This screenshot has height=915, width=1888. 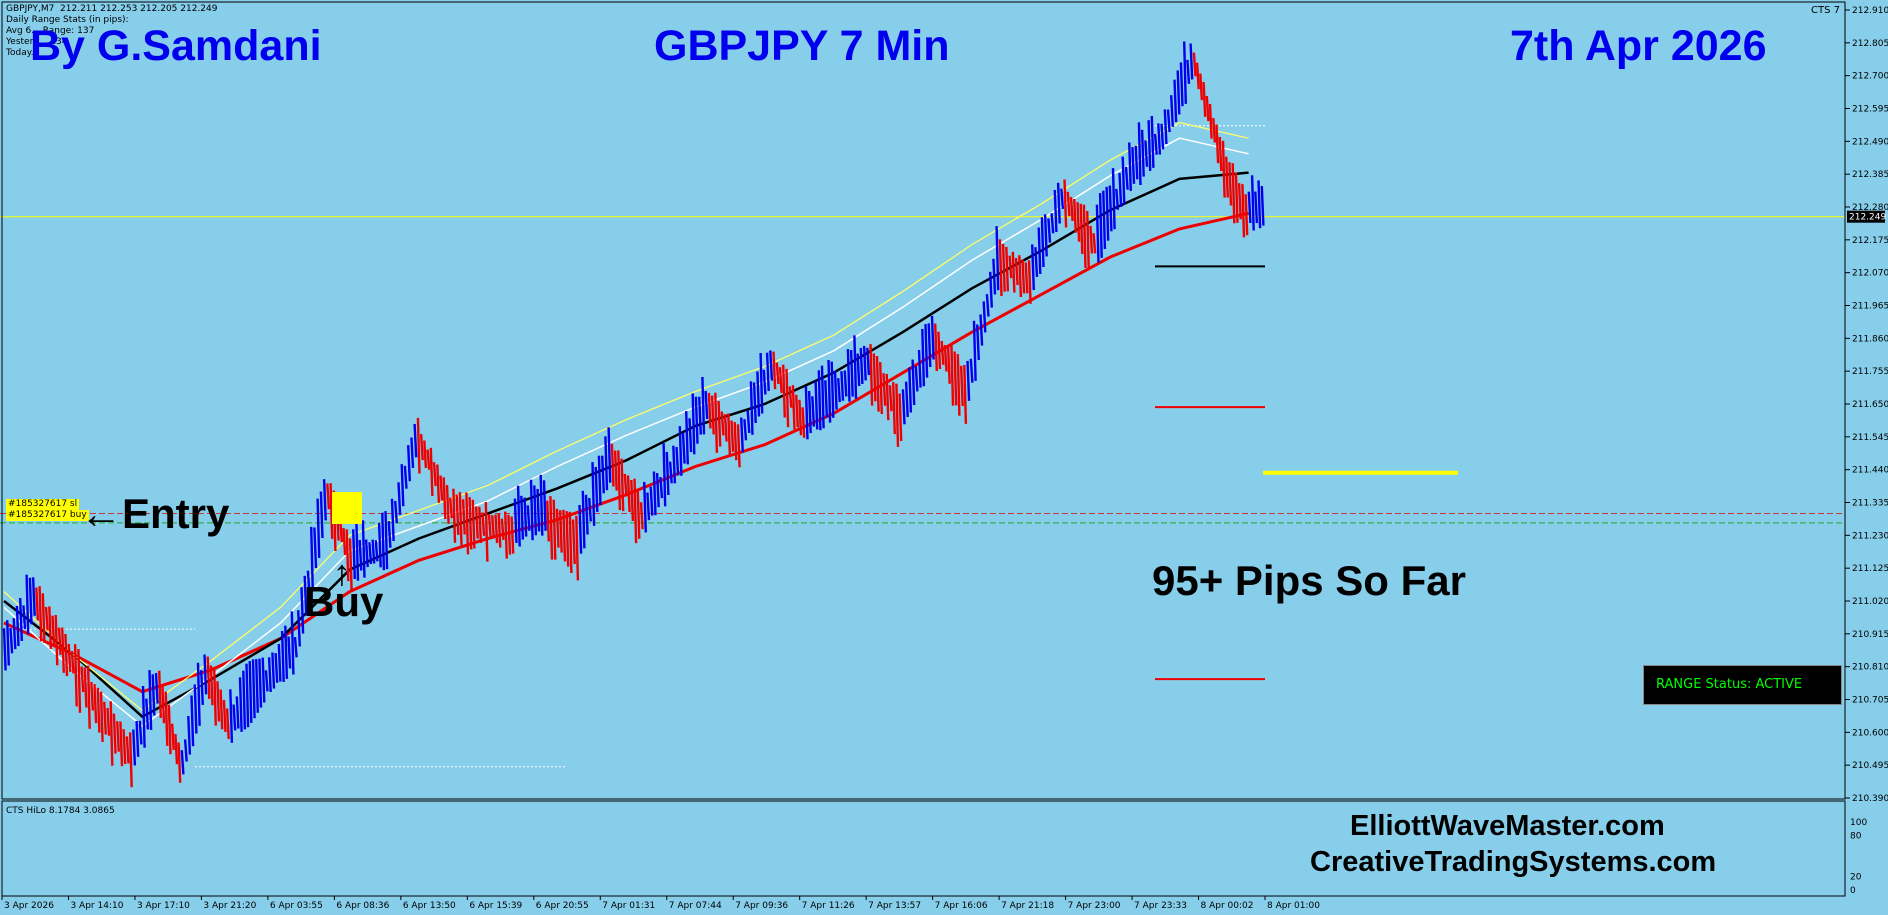 What do you see at coordinates (1870, 142) in the screenshot?
I see `price-tick-label: 212.490` at bounding box center [1870, 142].